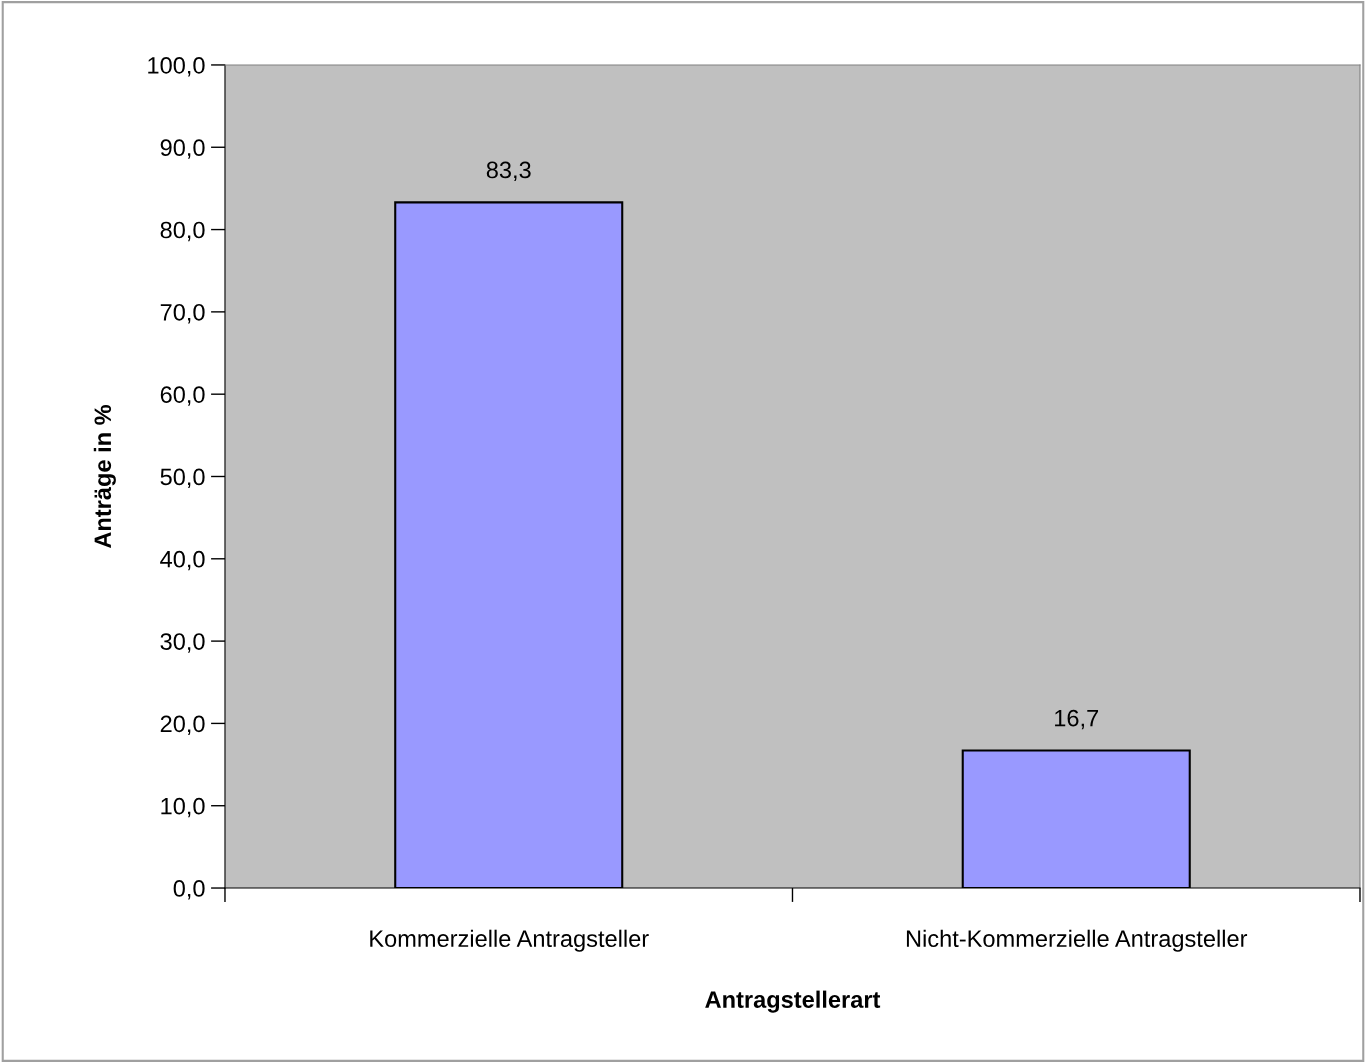  Describe the element at coordinates (182, 560) in the screenshot. I see `y-tick-label: 40,0` at that location.